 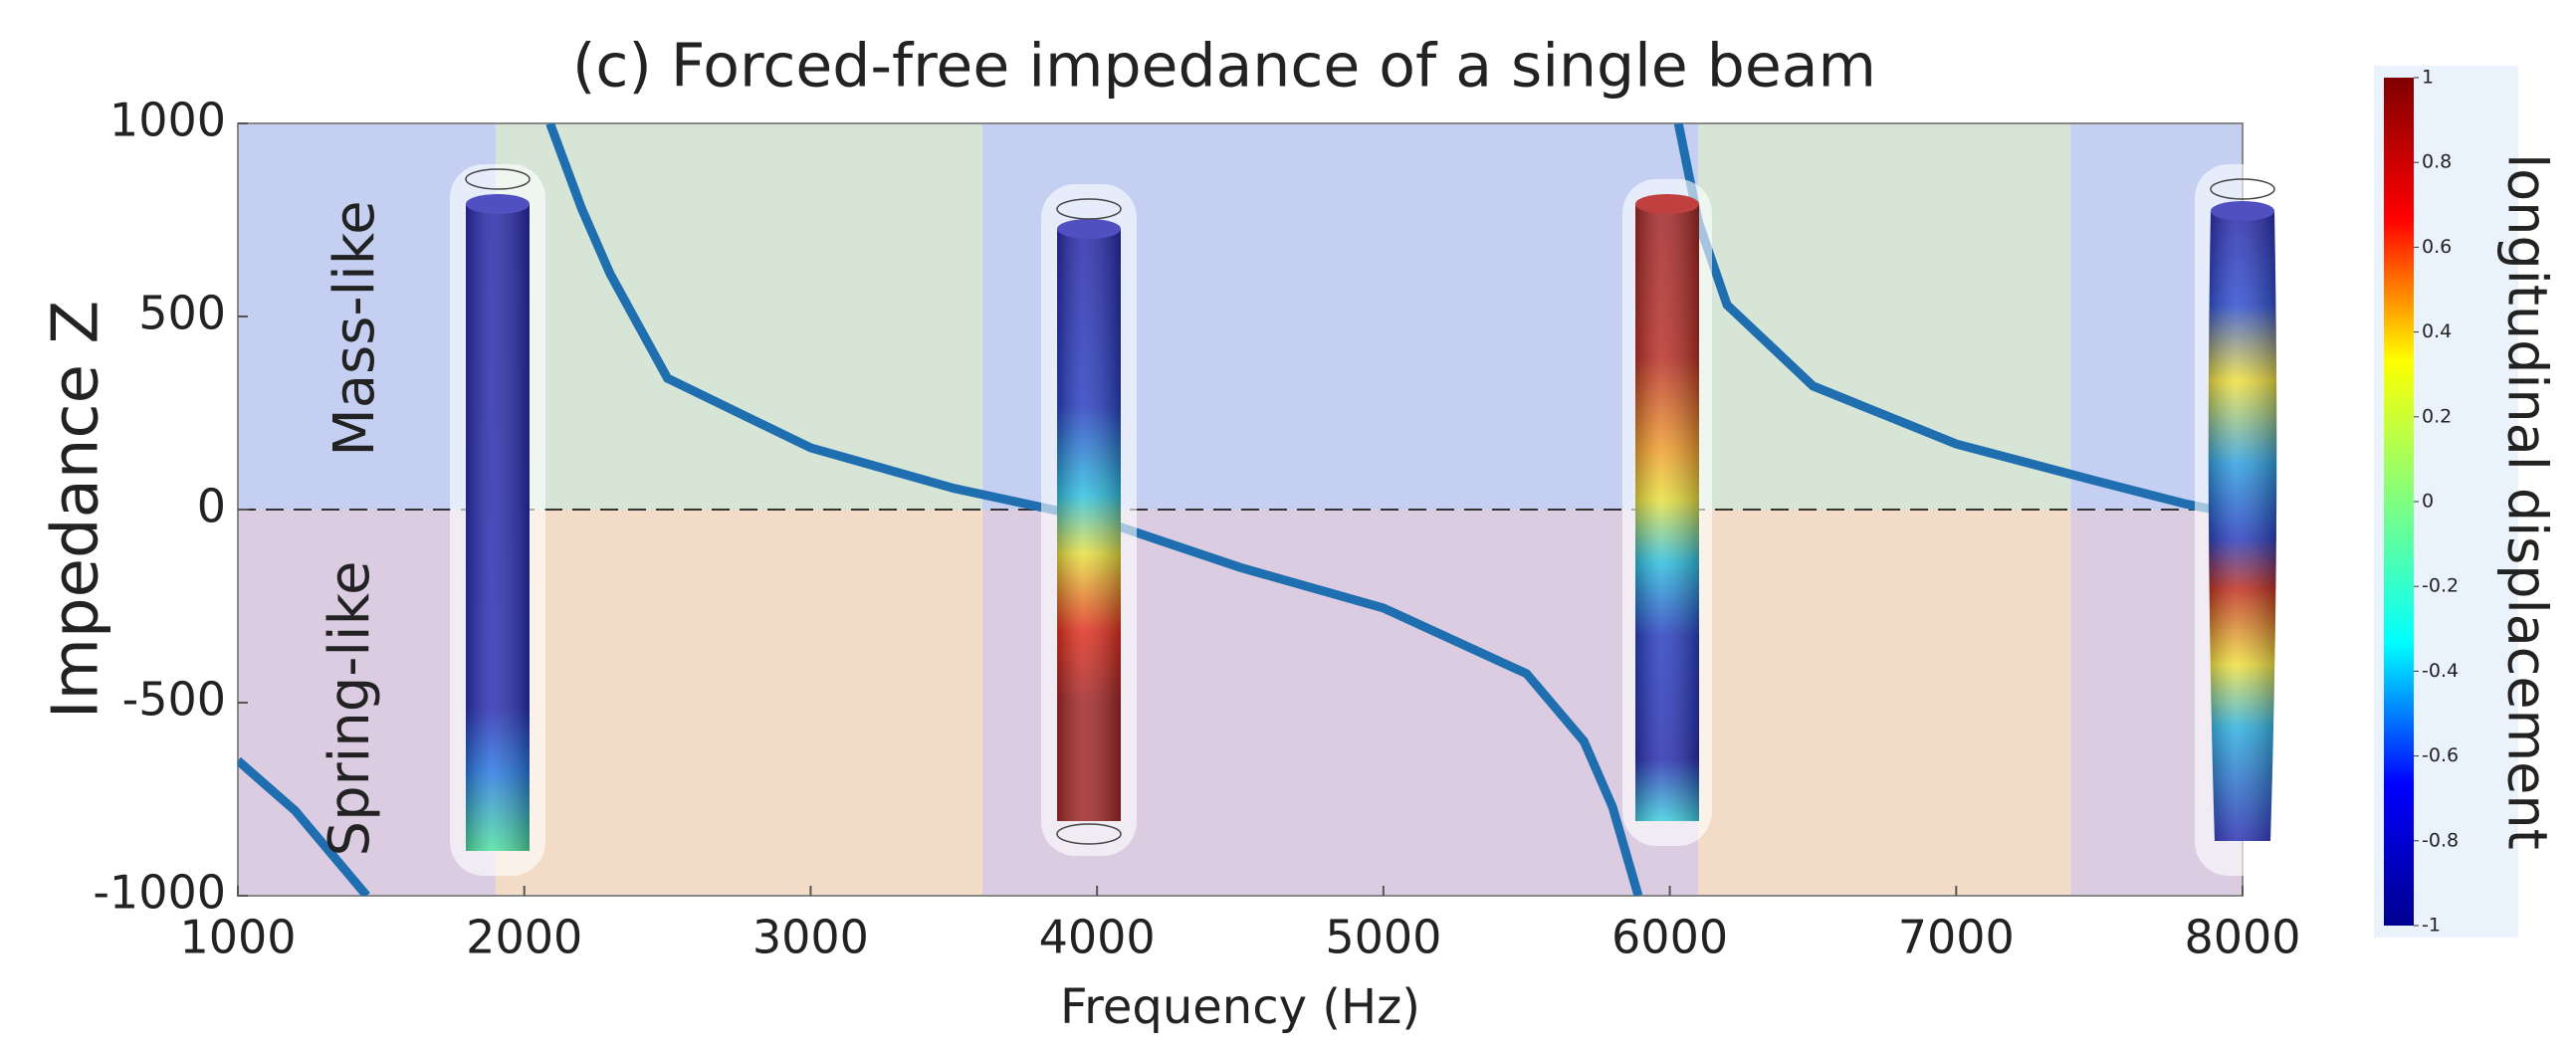 What do you see at coordinates (237, 938) in the screenshot?
I see `x-tick-label: 1000` at bounding box center [237, 938].